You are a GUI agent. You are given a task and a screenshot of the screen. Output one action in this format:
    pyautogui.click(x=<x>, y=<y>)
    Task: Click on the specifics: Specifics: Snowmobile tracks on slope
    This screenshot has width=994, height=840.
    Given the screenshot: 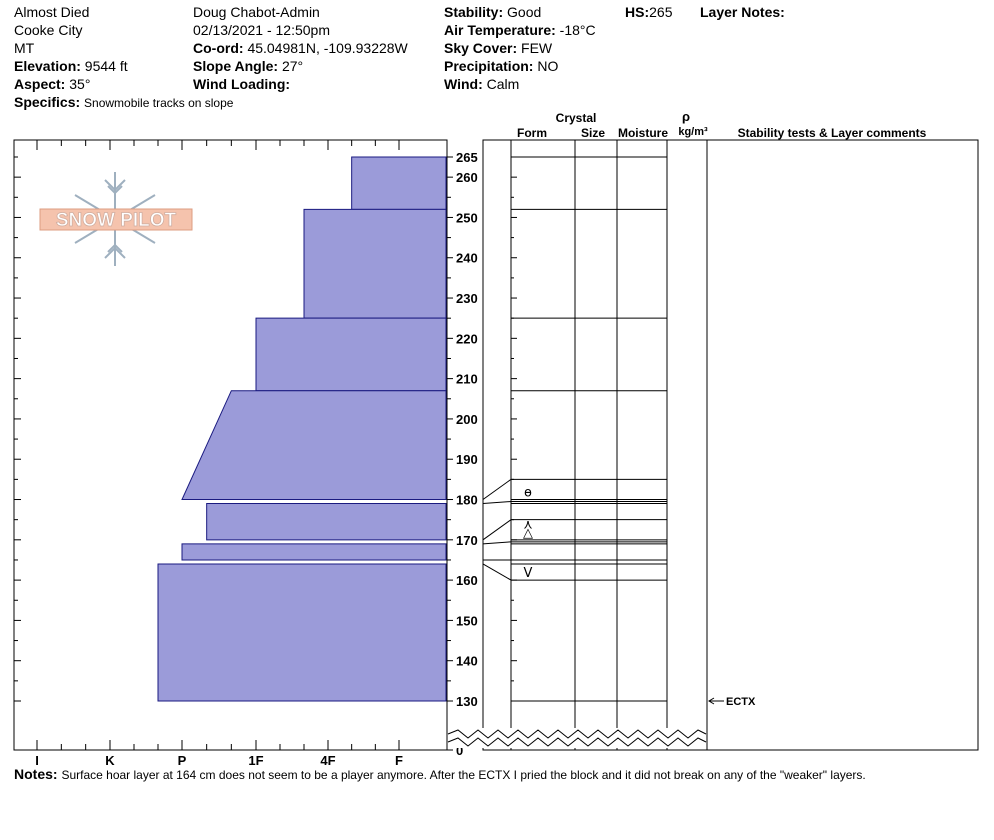 What is the action you would take?
    pyautogui.click(x=123, y=102)
    